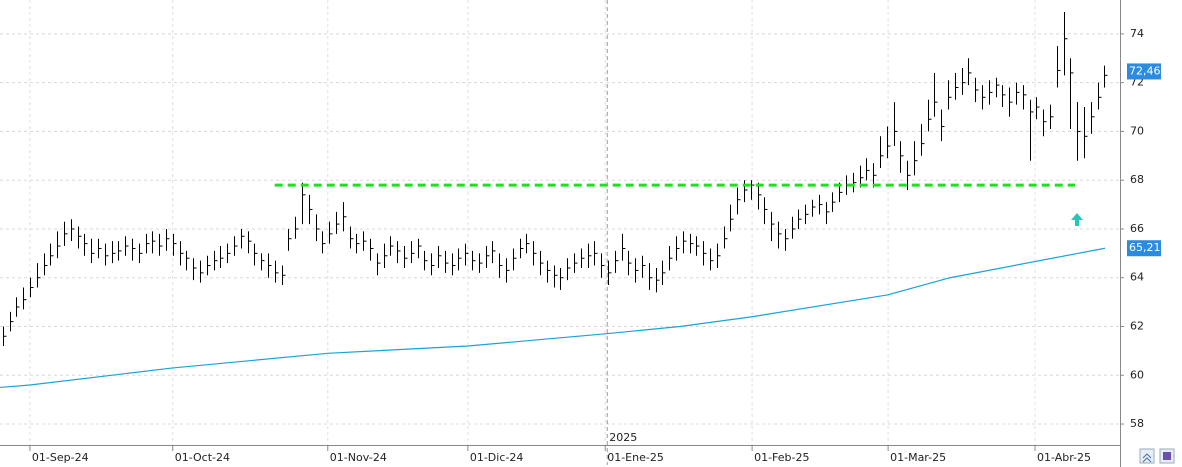  Describe the element at coordinates (1137, 277) in the screenshot. I see `y-tick-label: 64` at that location.